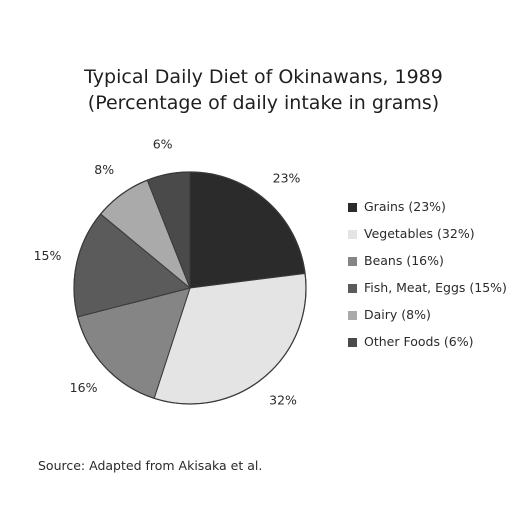 This screenshot has height=525, width=527. I want to click on legend-label: Fish, Meat, Eggs (15%), so click(435, 287).